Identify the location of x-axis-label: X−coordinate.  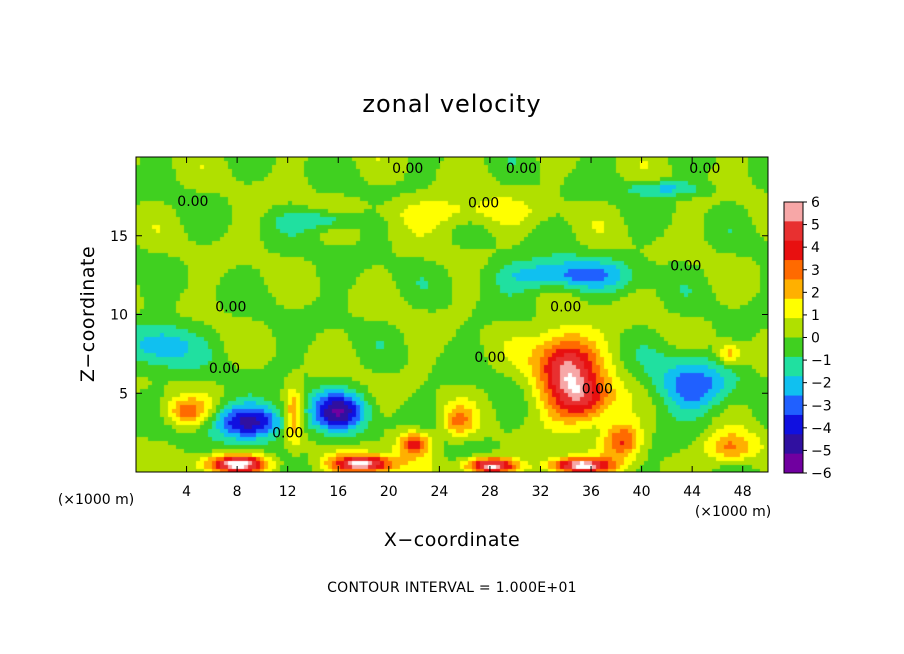
(452, 540).